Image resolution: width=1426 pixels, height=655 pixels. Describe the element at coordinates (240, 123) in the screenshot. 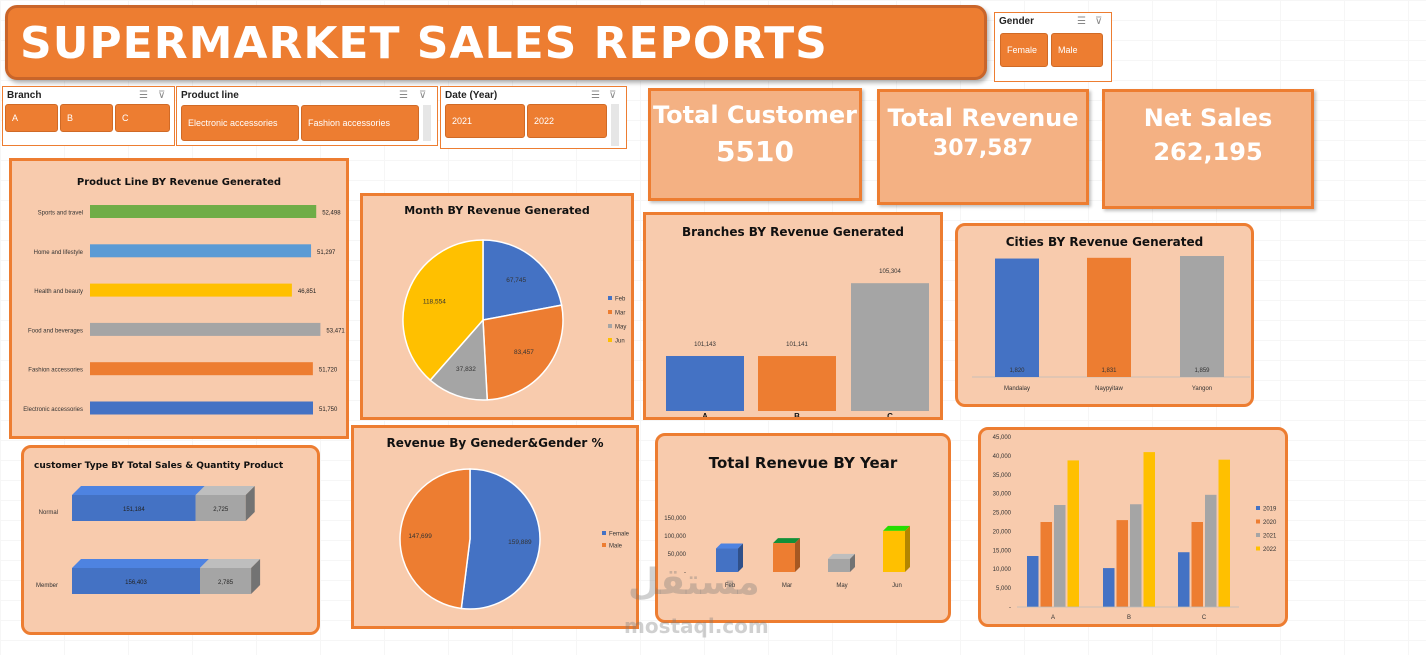

I see `product-line-slicer-item-electronic: Electronic accessories` at that location.